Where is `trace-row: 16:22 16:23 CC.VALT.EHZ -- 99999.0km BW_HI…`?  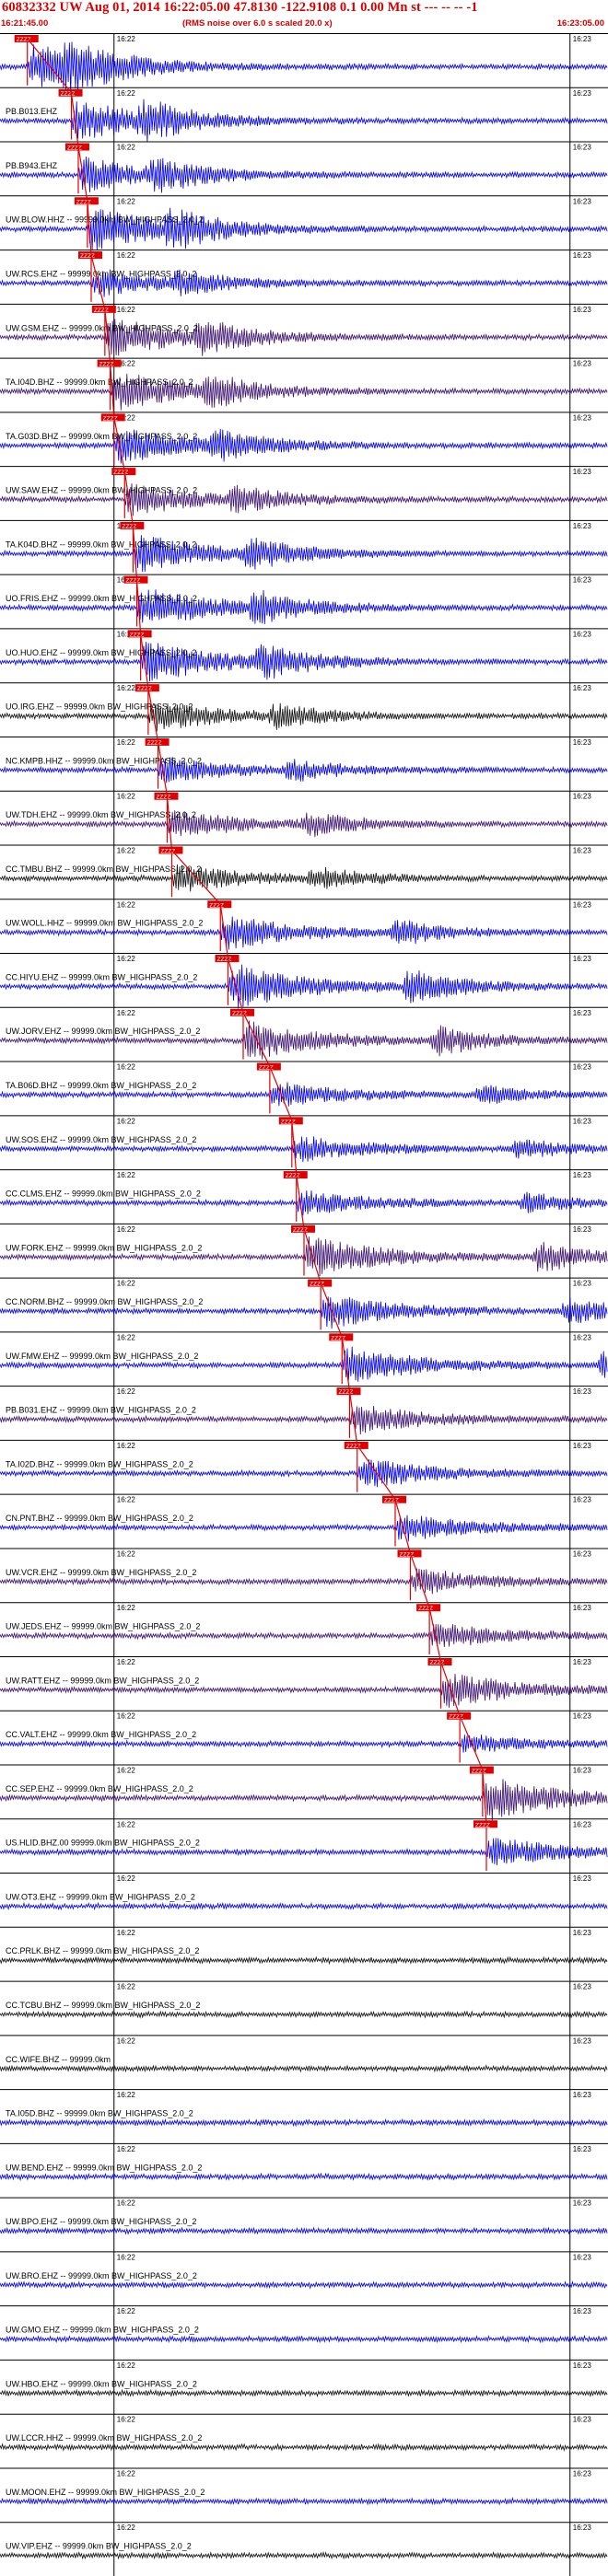 trace-row: 16:22 16:23 CC.VALT.EHZ -- 99999.0km BW_HI… is located at coordinates (304, 1736).